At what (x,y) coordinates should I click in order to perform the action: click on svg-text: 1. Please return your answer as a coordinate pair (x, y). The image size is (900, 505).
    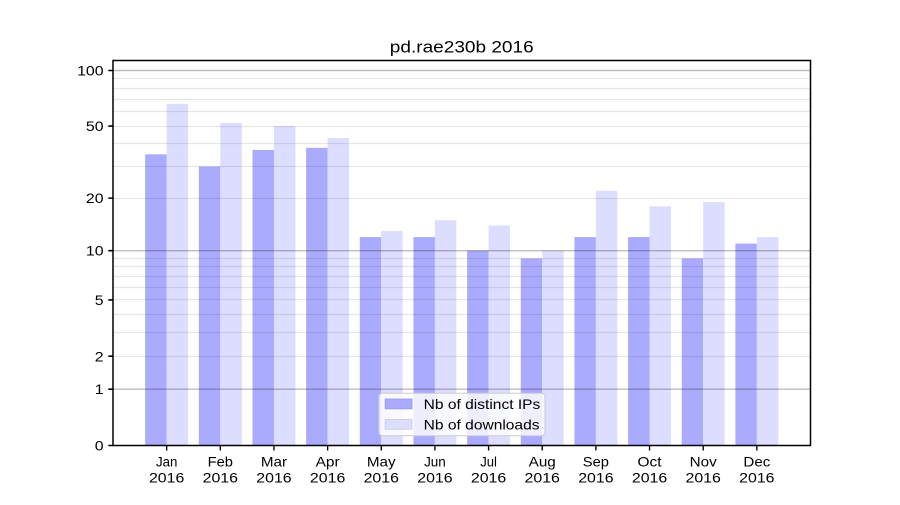
    Looking at the image, I should click on (99, 389).